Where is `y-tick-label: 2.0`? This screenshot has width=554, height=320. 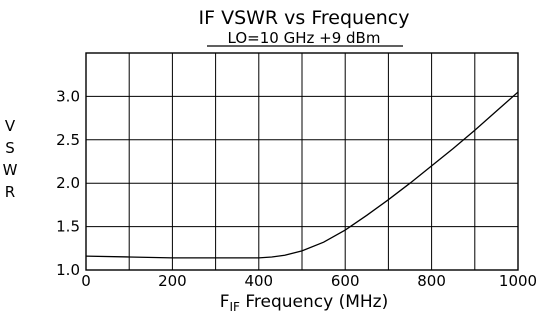
y-tick-label: 2.0 is located at coordinates (68, 183).